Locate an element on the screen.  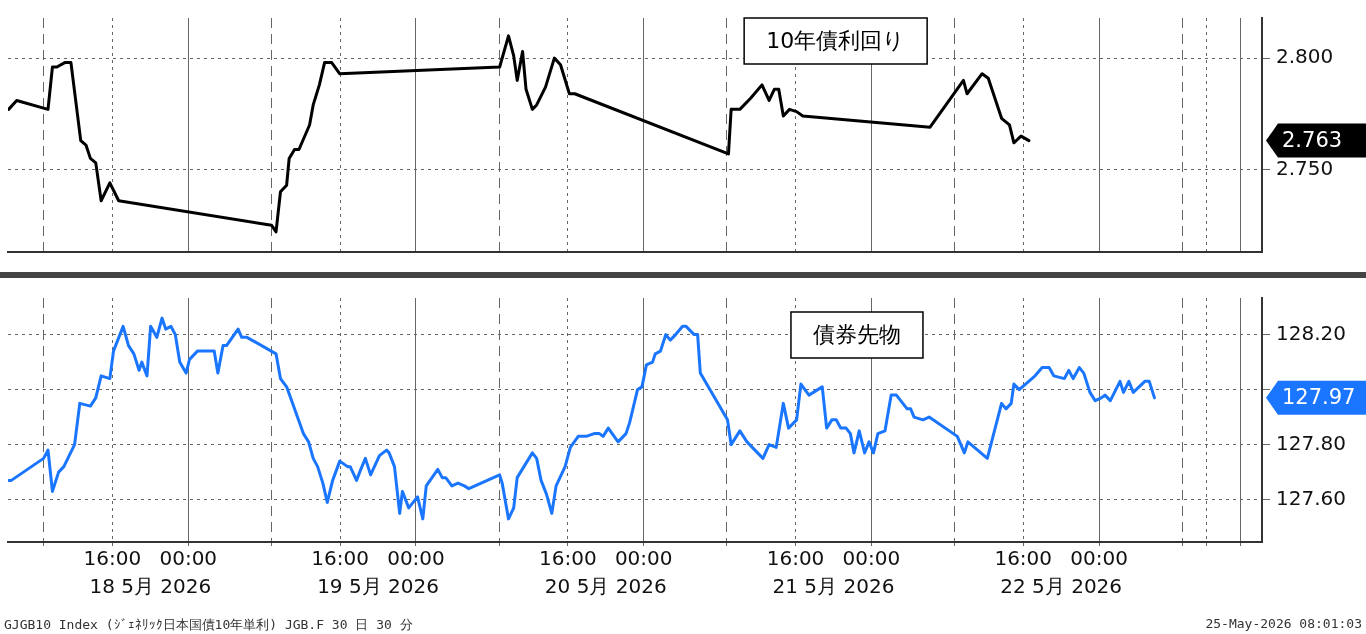
x2-tick-label: 19 5月 2026 is located at coordinates (378, 586).